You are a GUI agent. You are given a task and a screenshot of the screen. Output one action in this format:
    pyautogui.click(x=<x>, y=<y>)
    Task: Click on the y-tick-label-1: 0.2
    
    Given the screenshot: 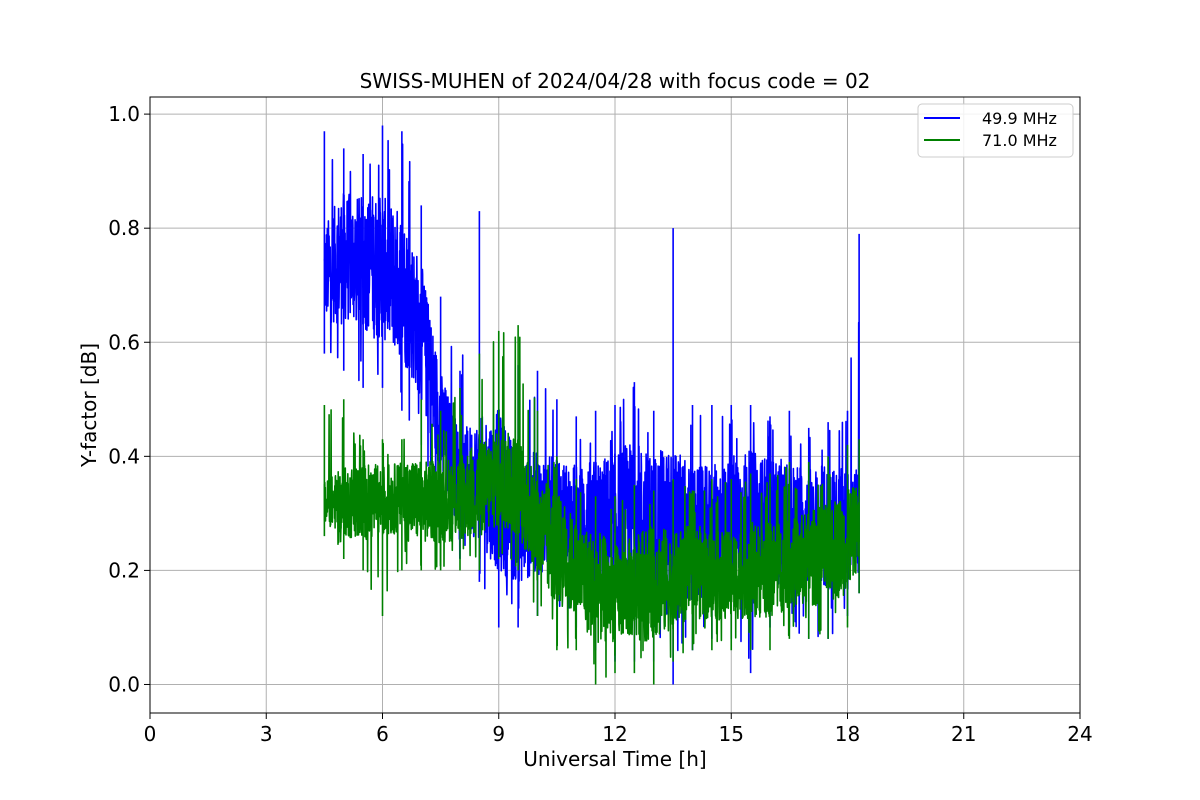 What is the action you would take?
    pyautogui.click(x=124, y=570)
    